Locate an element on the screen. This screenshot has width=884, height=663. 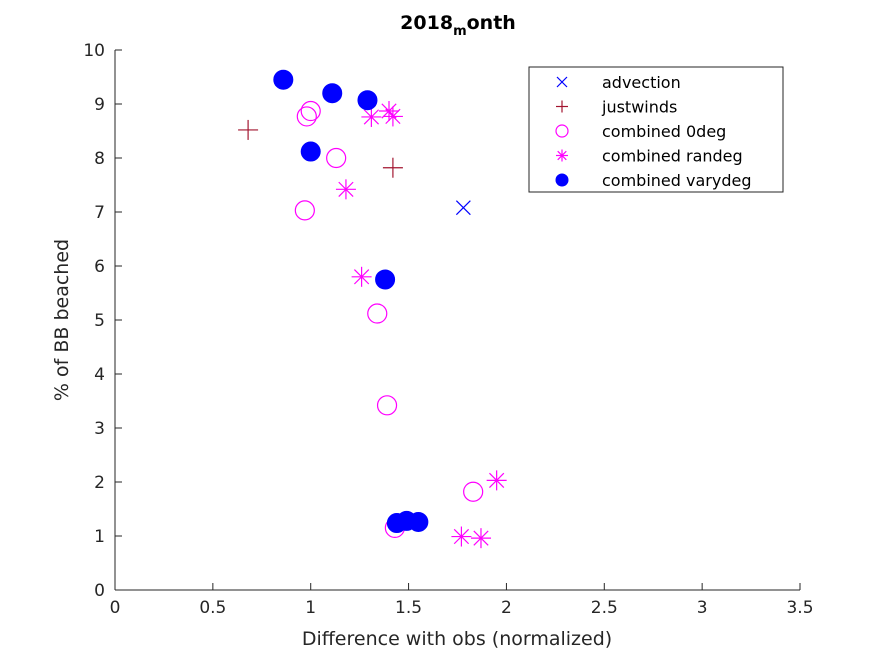
legend-label: justwinds is located at coordinates (639, 107).